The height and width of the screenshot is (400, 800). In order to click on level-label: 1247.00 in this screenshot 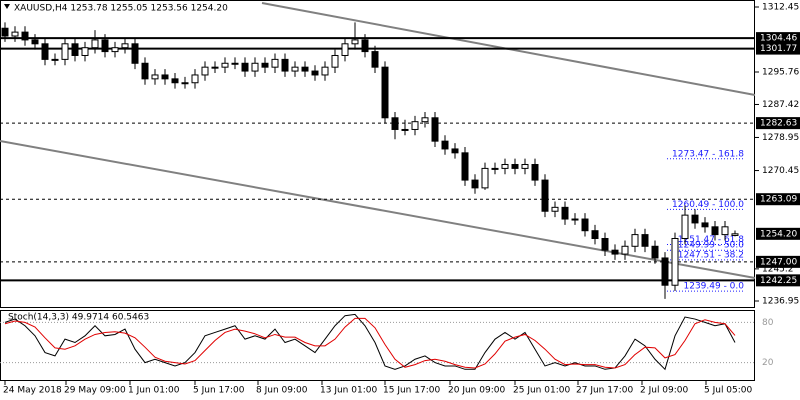, I will do `click(778, 262)`.